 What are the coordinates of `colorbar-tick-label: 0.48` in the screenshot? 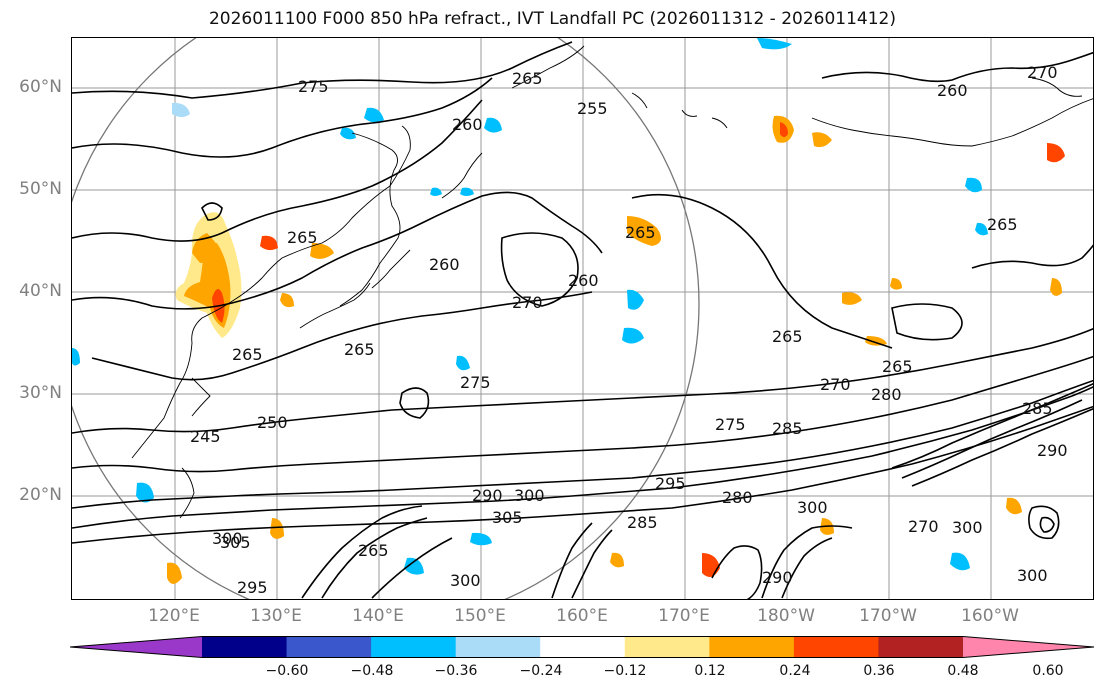 It's located at (963, 671).